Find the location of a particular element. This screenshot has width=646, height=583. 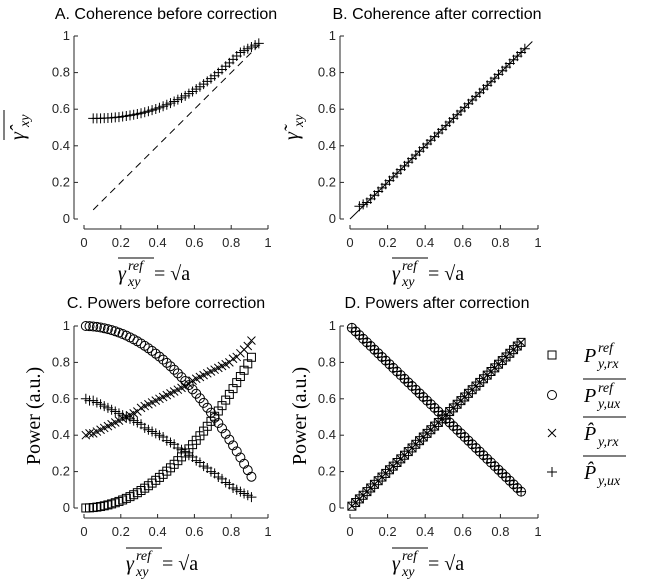

panel-a-xtick-label: 0.6 is located at coordinates (194, 242).